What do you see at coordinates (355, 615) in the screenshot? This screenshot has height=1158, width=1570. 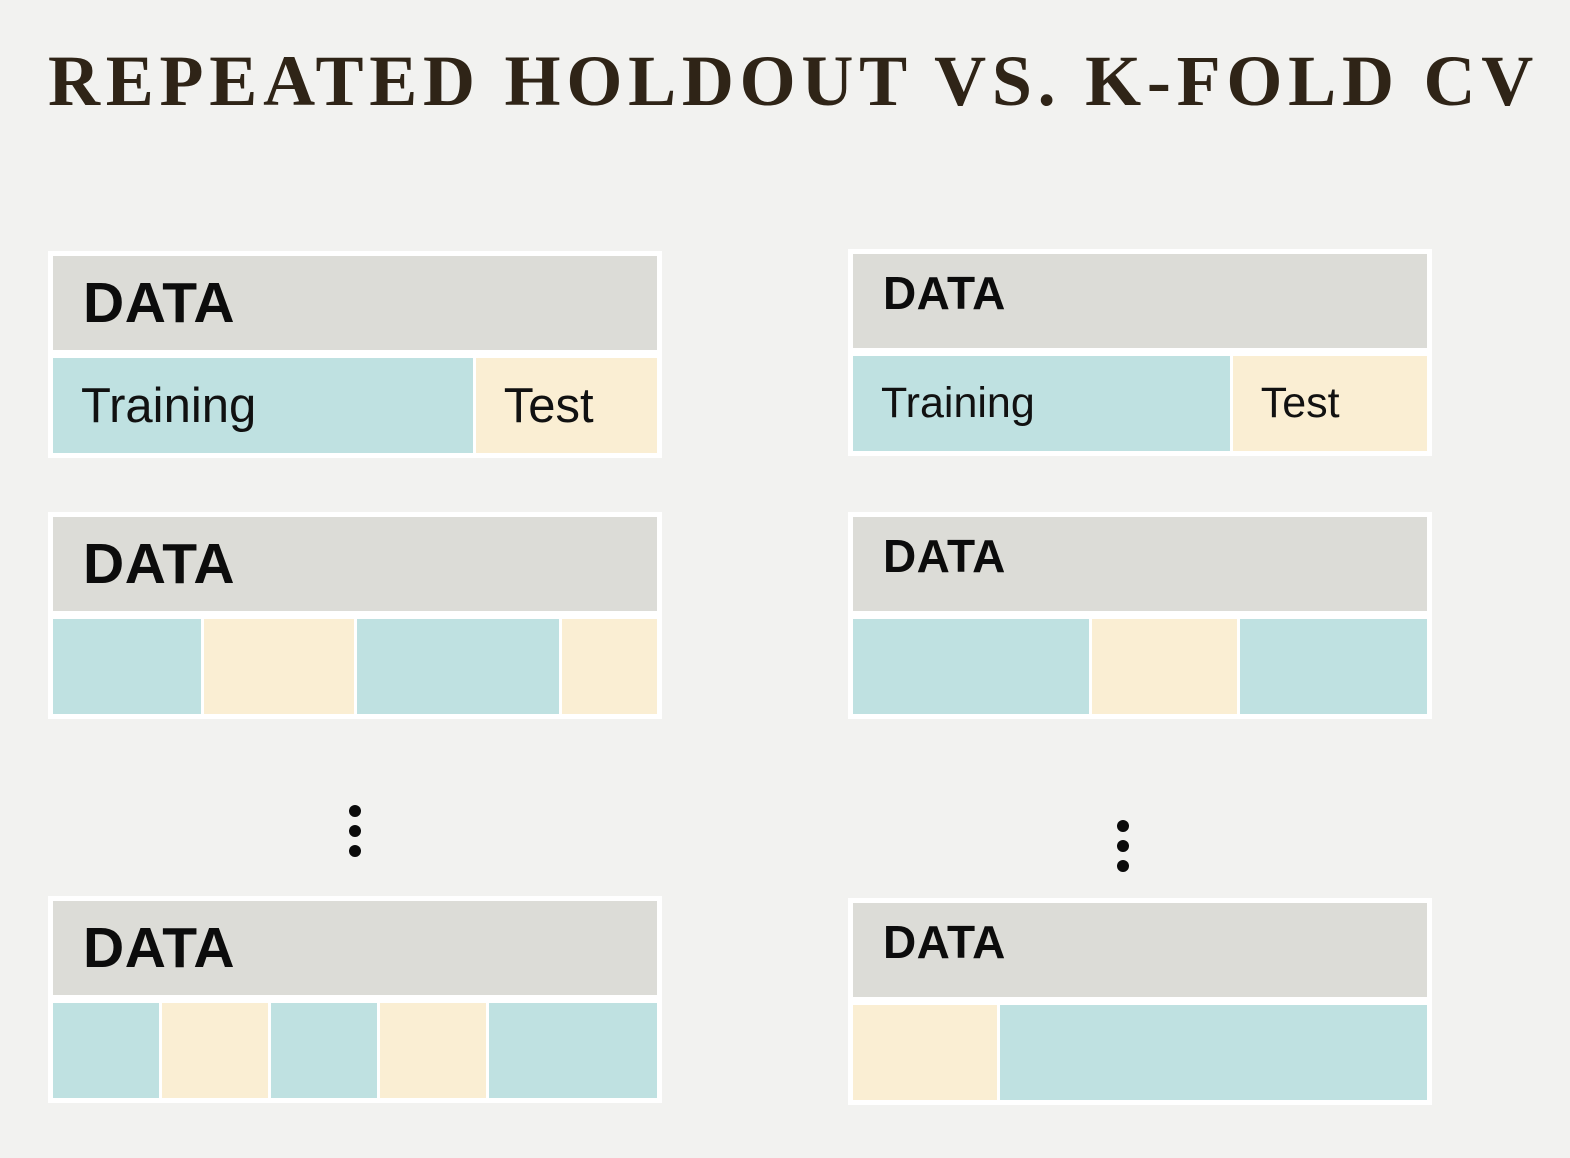 I see `holdout-card-2: DATA` at bounding box center [355, 615].